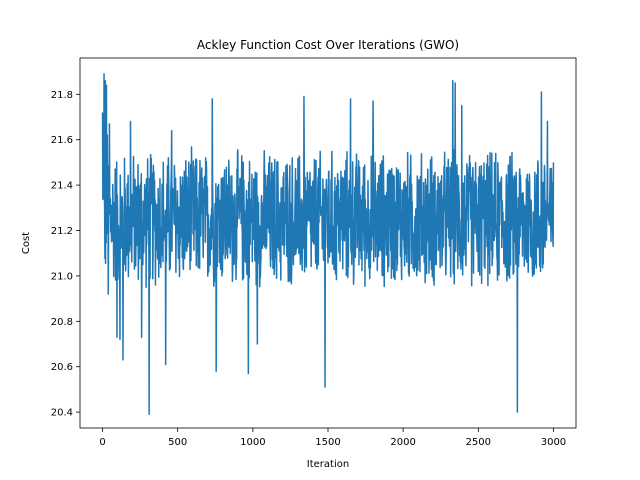 Image resolution: width=640 pixels, height=480 pixels. I want to click on x-tick-label: 2500, so click(478, 442).